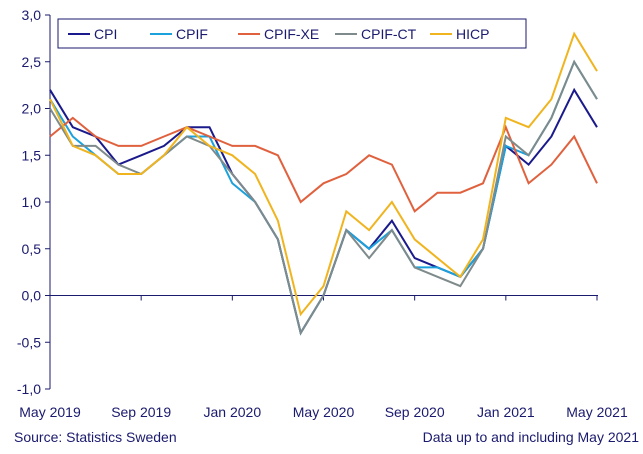 This screenshot has width=643, height=454. Describe the element at coordinates (32, 109) in the screenshot. I see `y-tick-label: 2,0` at that location.